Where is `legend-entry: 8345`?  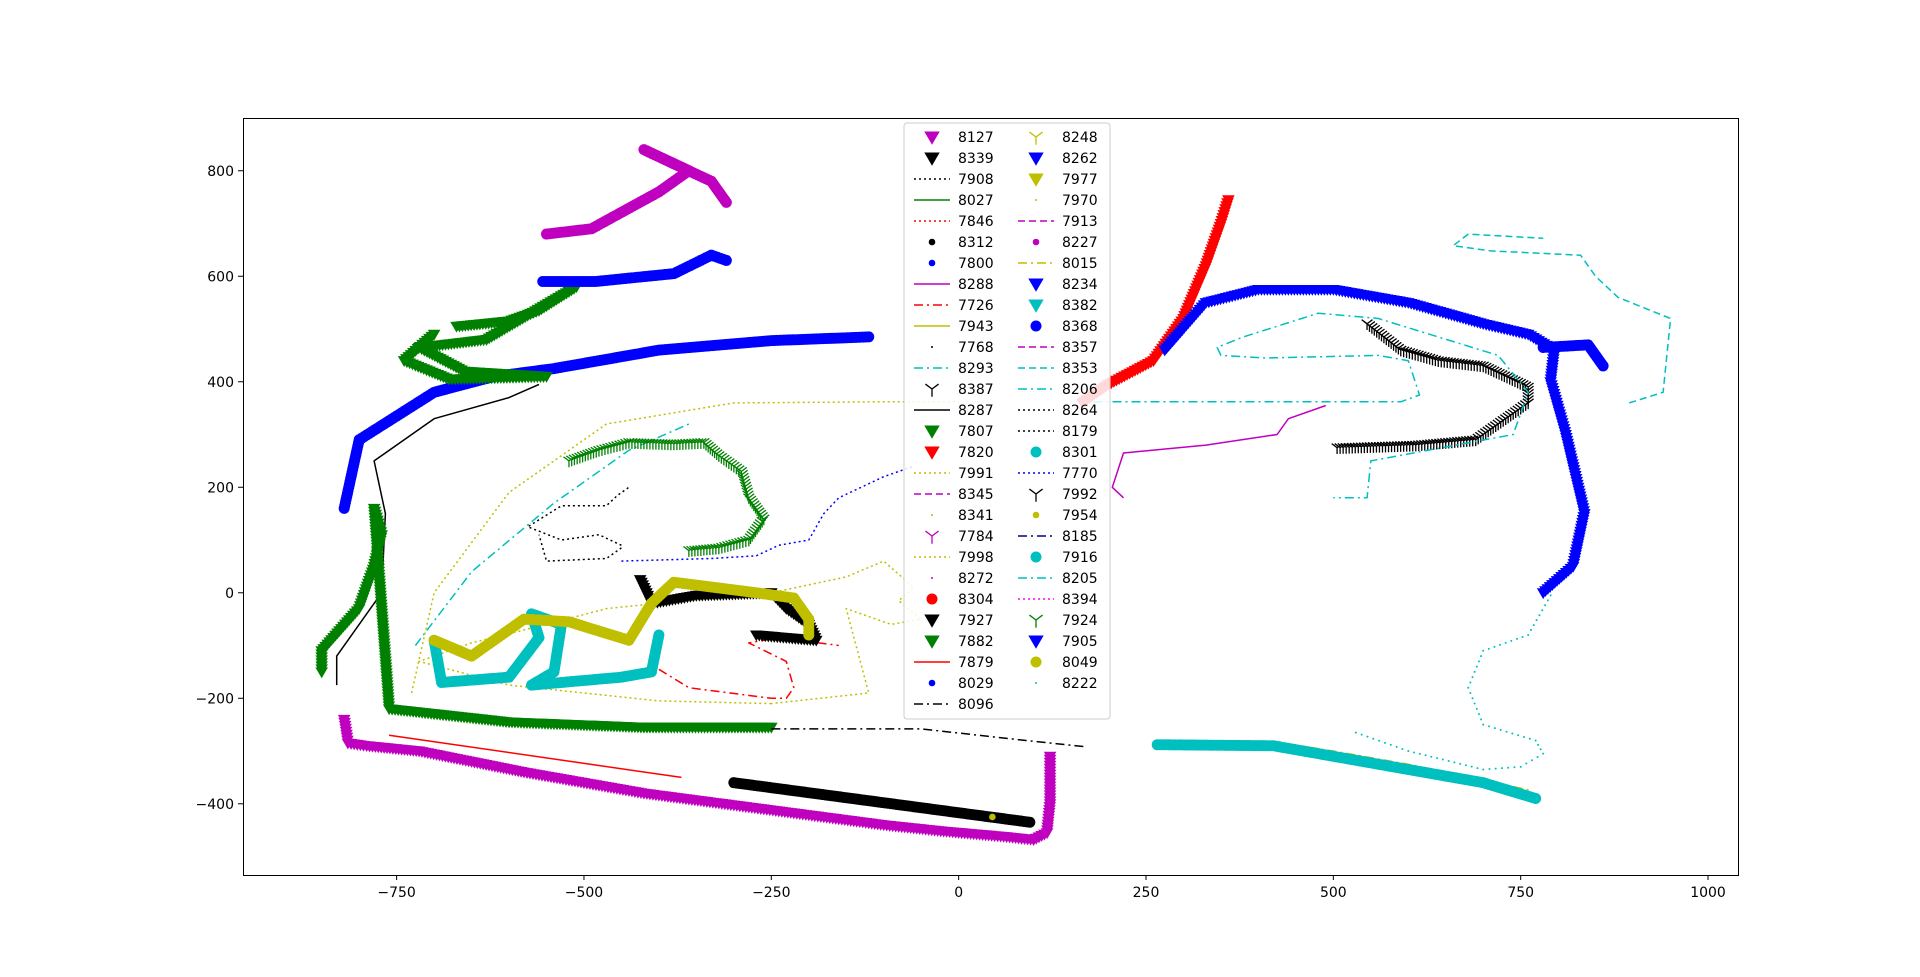
legend-entry: 8345 is located at coordinates (954, 495).